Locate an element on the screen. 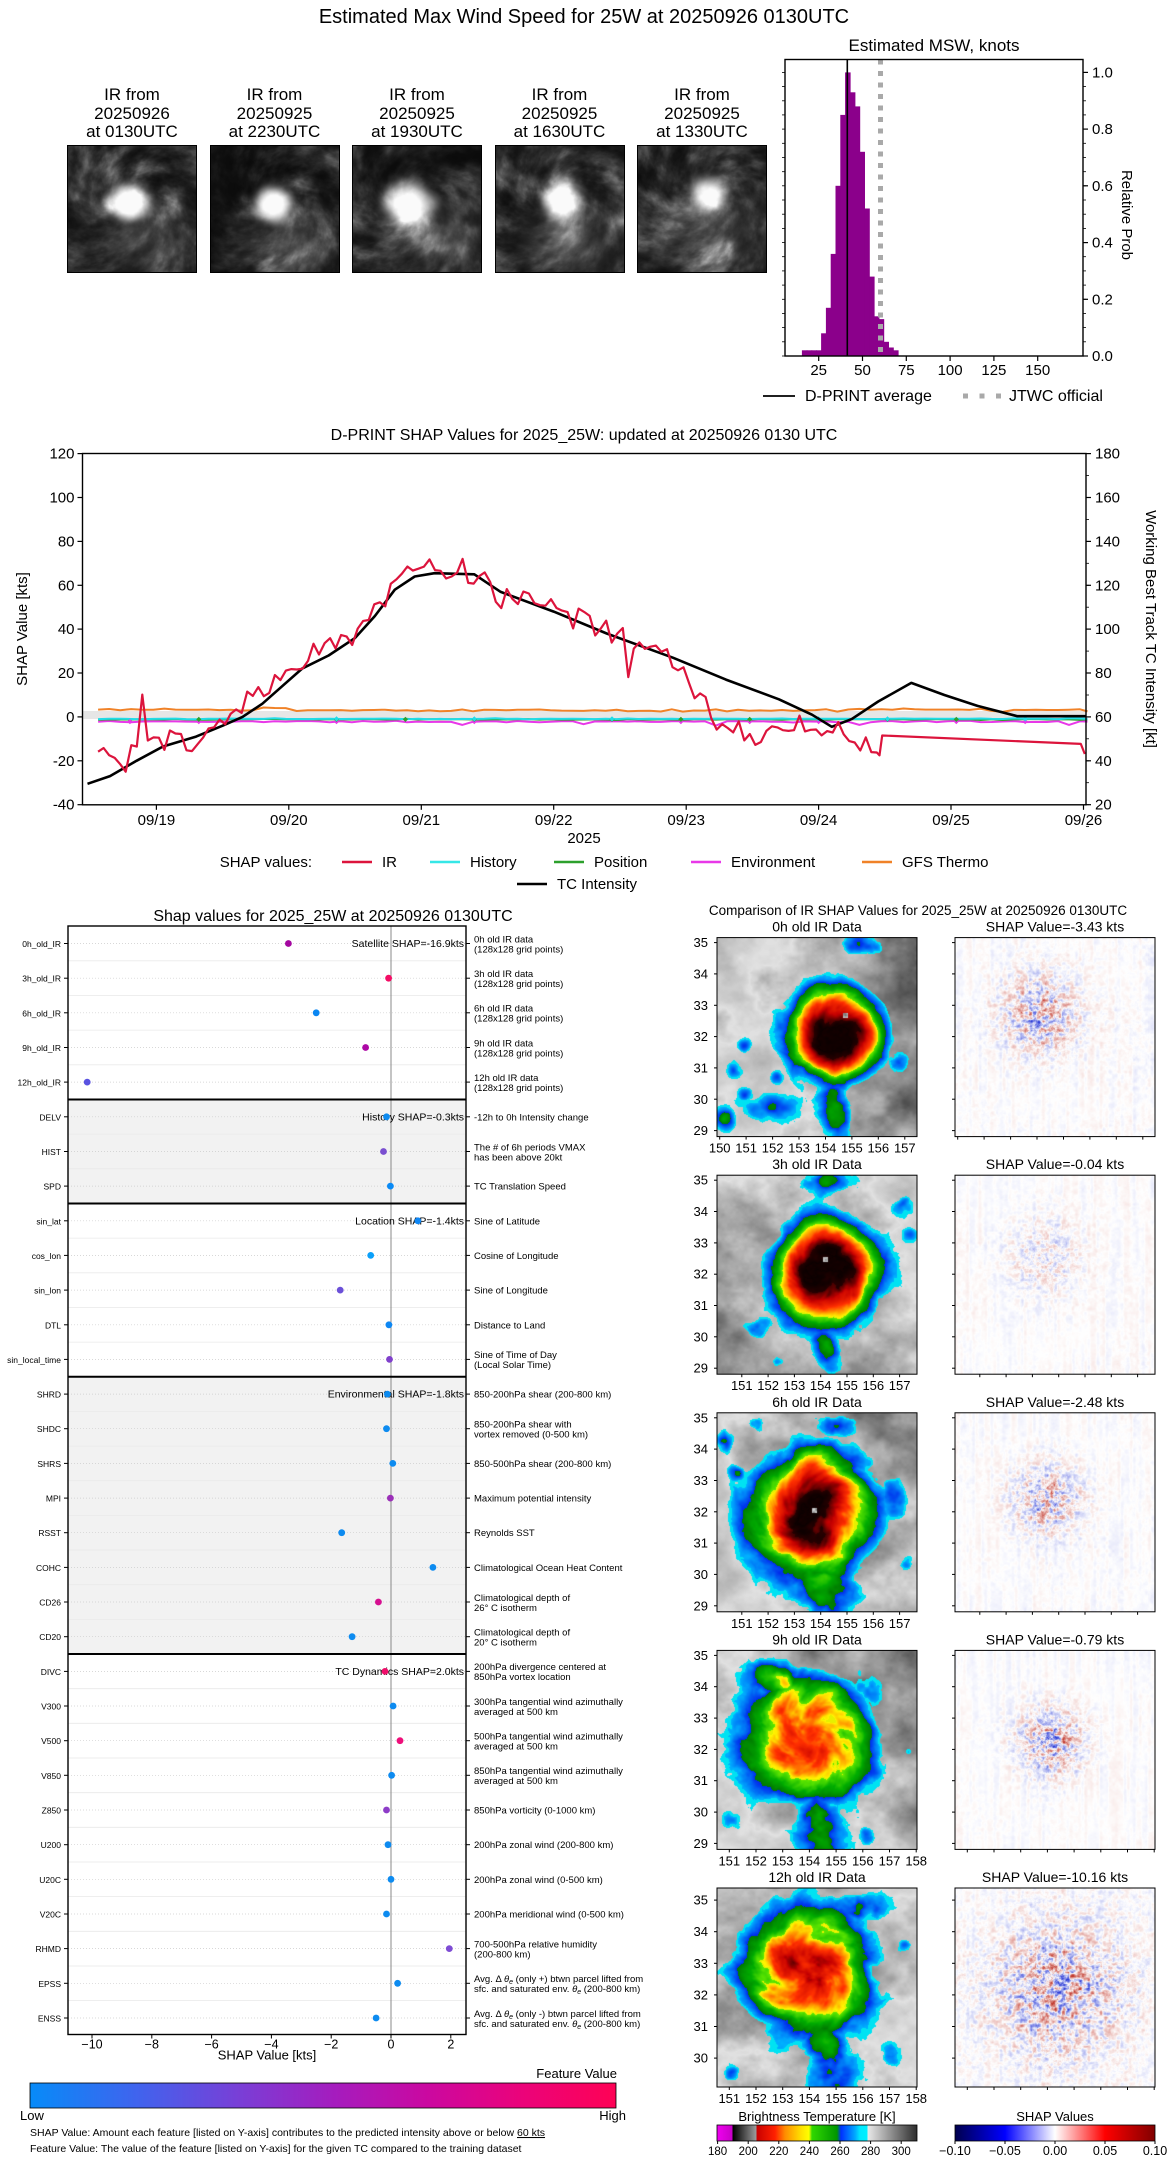 The image size is (1168, 2158). svg-text: IR is located at coordinates (389, 862).